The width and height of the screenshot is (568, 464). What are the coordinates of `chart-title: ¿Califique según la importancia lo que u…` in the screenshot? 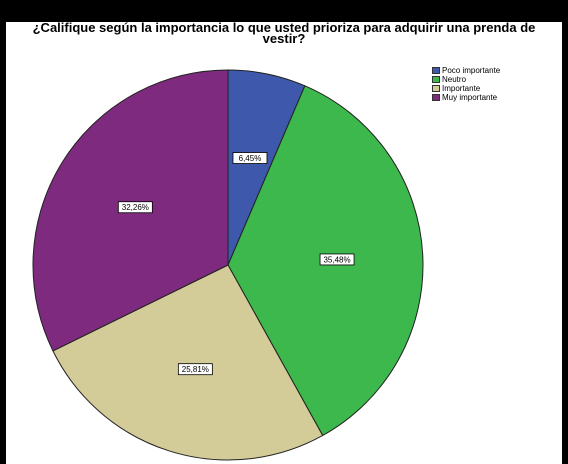 It's located at (284, 34).